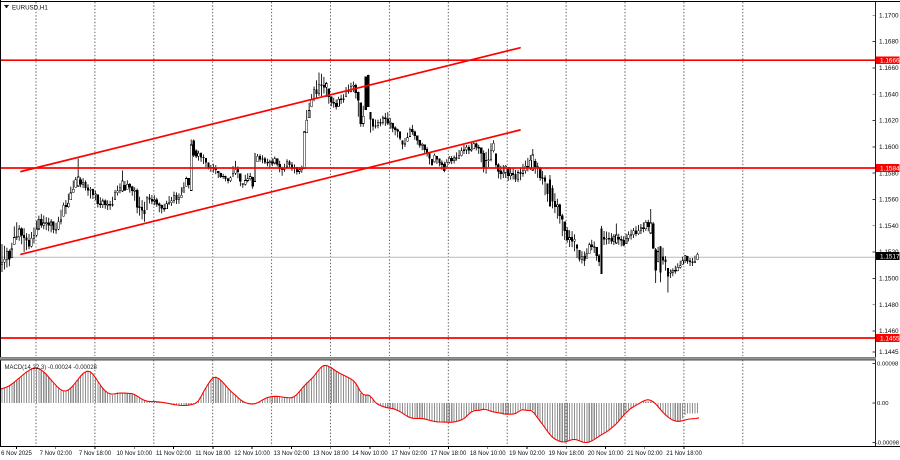 This screenshot has width=900, height=460. What do you see at coordinates (889, 15) in the screenshot?
I see `svg-text: 1.1700` at bounding box center [889, 15].